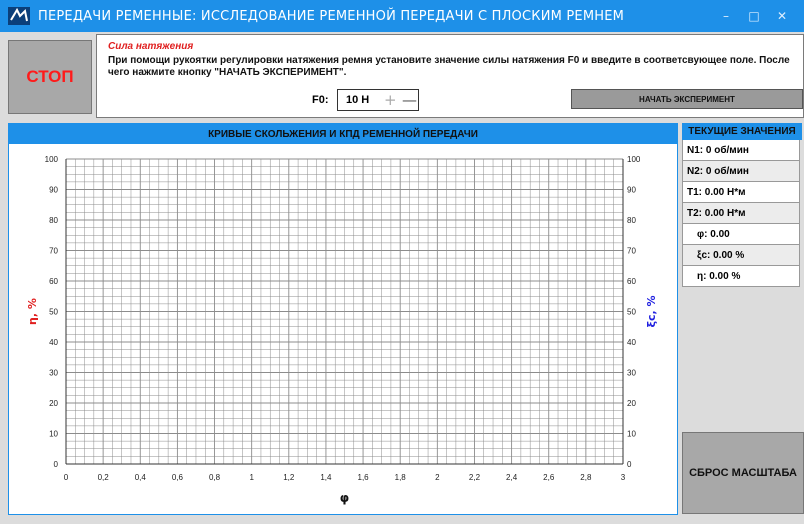 The height and width of the screenshot is (524, 804). Describe the element at coordinates (631, 342) in the screenshot. I see `y2-tick-label: 40` at that location.